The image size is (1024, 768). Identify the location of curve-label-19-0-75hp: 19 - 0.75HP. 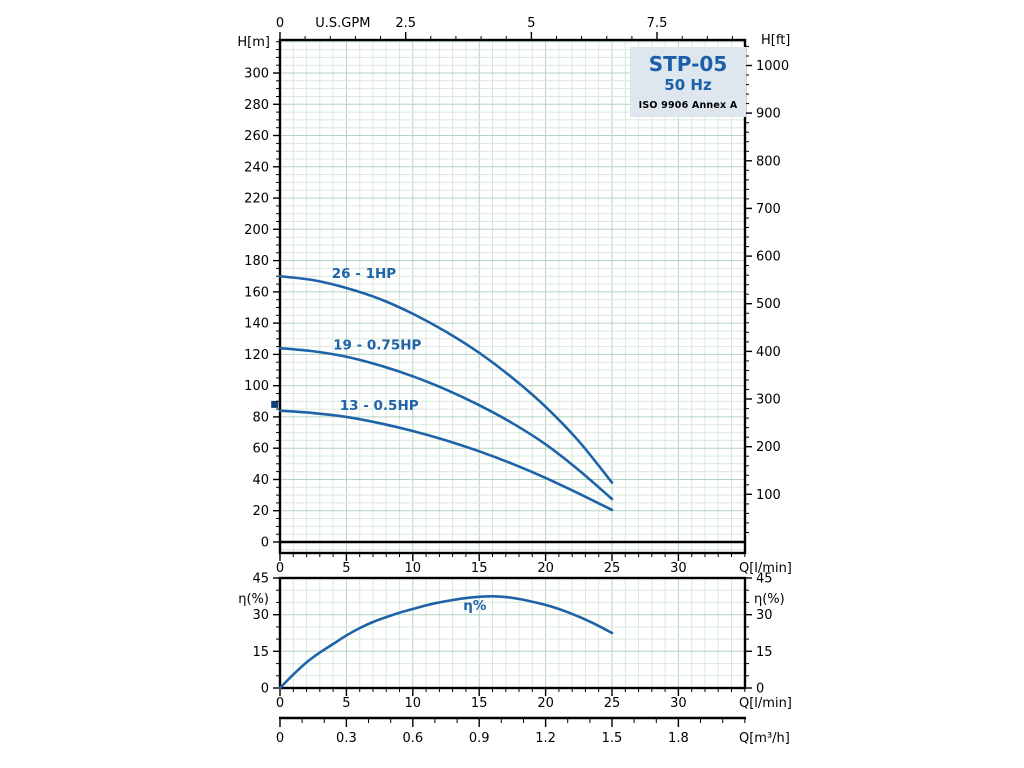
(377, 346).